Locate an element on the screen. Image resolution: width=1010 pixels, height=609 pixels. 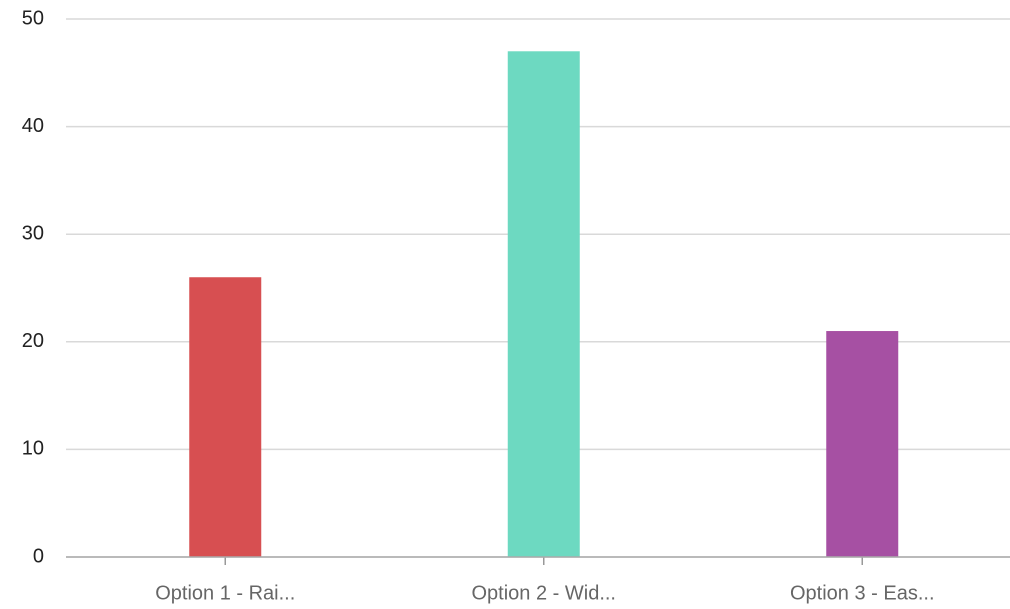
y-tick-label: 30 is located at coordinates (33, 233).